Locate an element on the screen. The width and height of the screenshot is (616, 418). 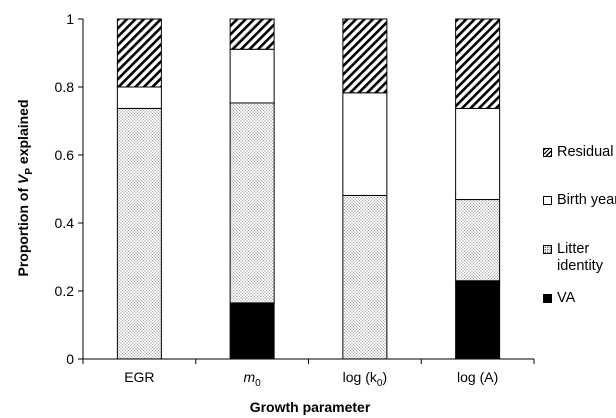
legend: Residual Birth year Litter identity VA is located at coordinates (579, 209).